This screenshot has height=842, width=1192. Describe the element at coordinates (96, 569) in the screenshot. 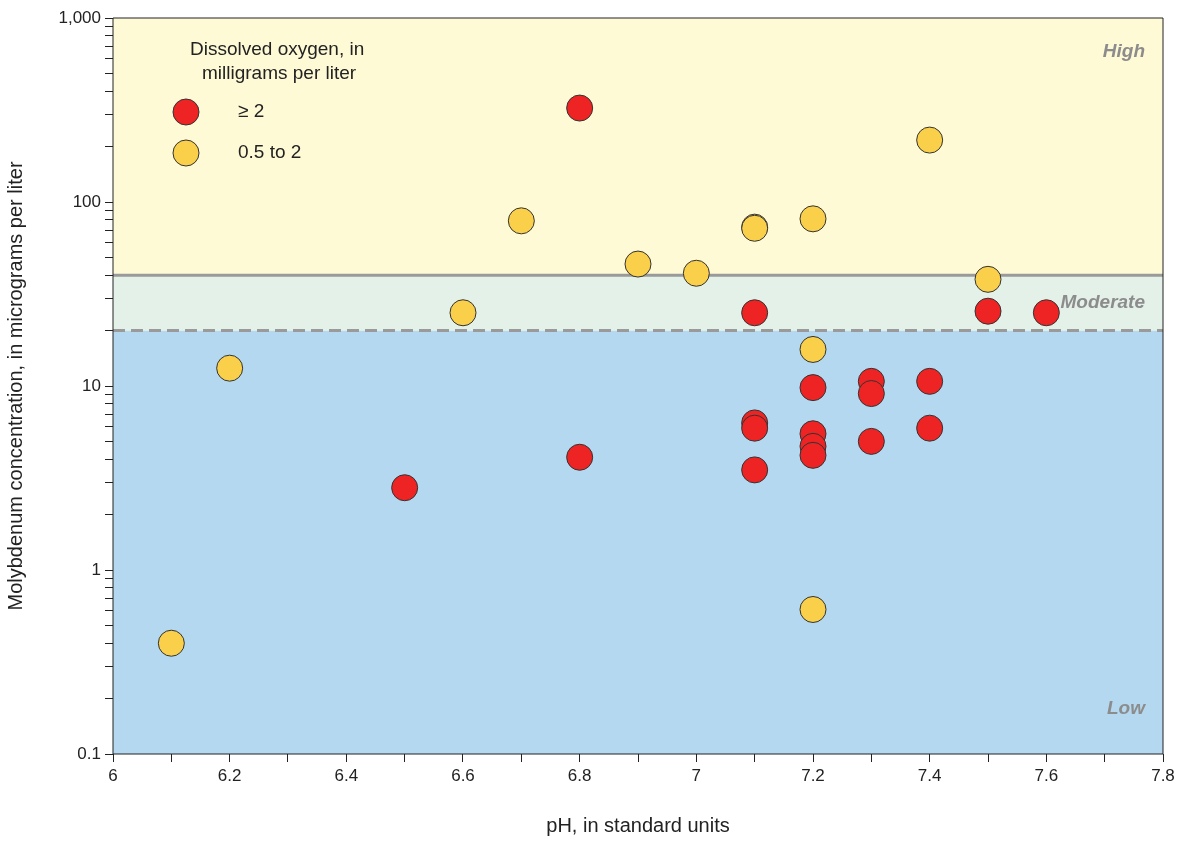

I see `y-tick-label: 1` at that location.